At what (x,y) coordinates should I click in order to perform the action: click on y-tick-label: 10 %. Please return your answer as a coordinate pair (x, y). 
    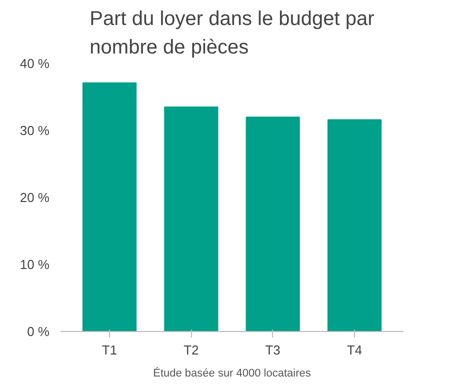
    Looking at the image, I should click on (35, 264).